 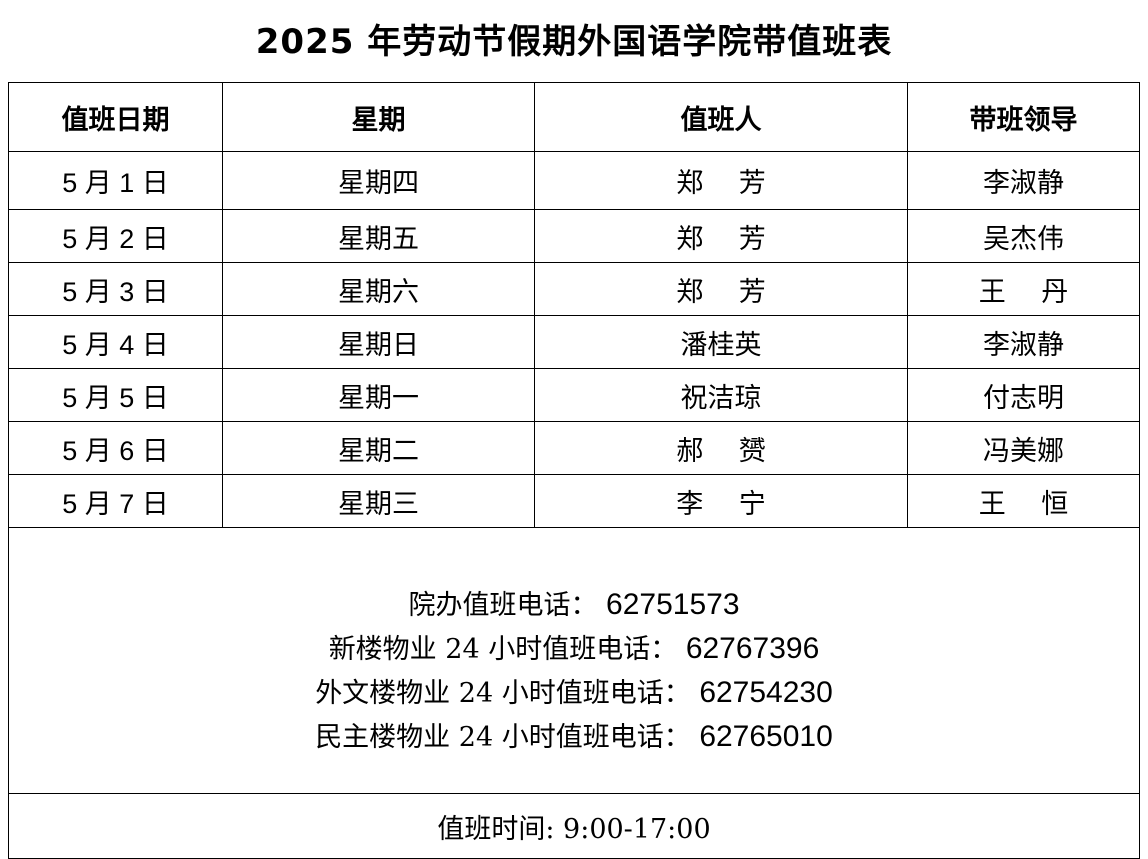 I want to click on phone-number: 62751573, so click(x=673, y=604).